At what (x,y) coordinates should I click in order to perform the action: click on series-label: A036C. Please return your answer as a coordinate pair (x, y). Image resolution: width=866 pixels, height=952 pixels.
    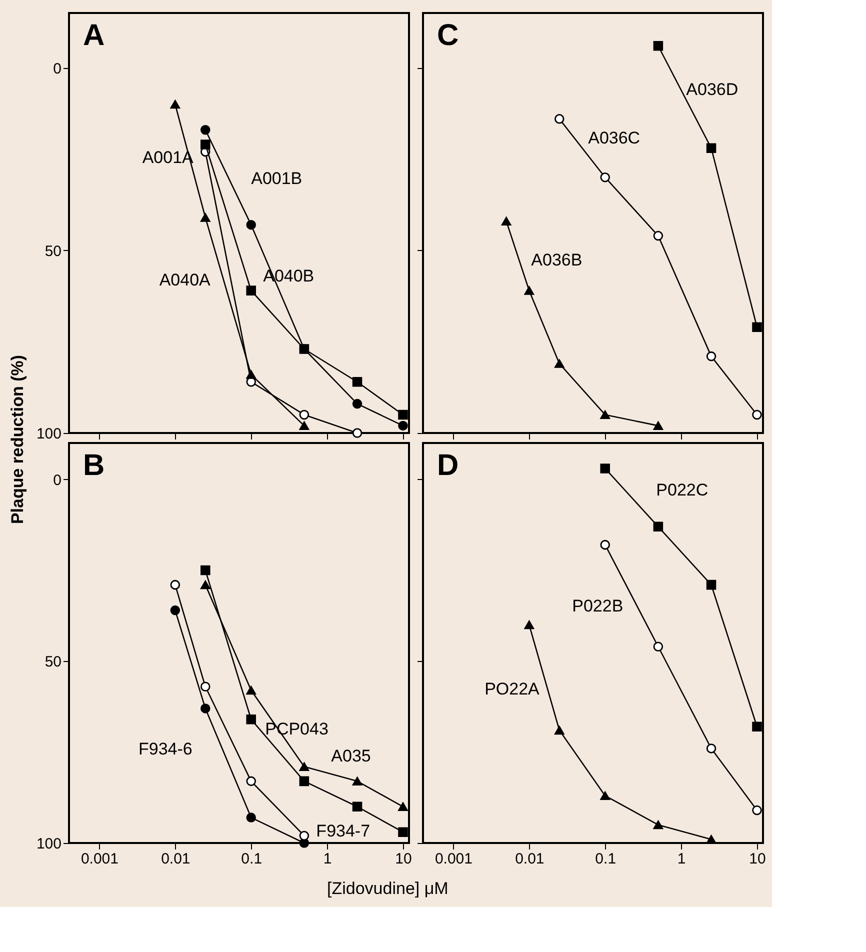
    Looking at the image, I should click on (614, 138).